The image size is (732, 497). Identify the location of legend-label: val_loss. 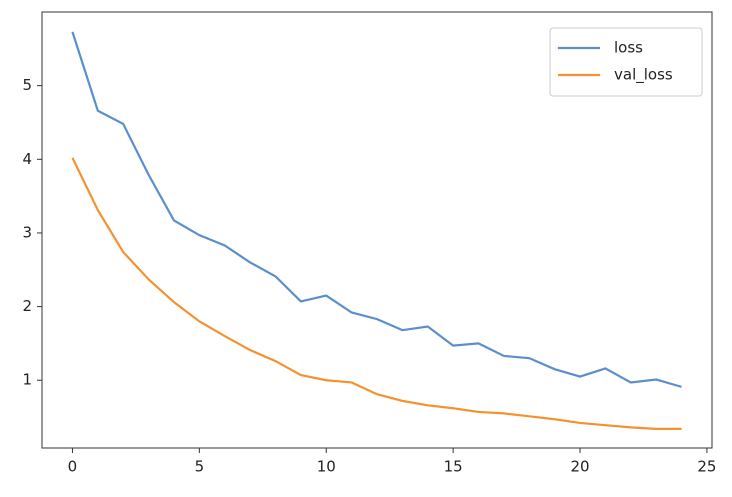
(643, 75).